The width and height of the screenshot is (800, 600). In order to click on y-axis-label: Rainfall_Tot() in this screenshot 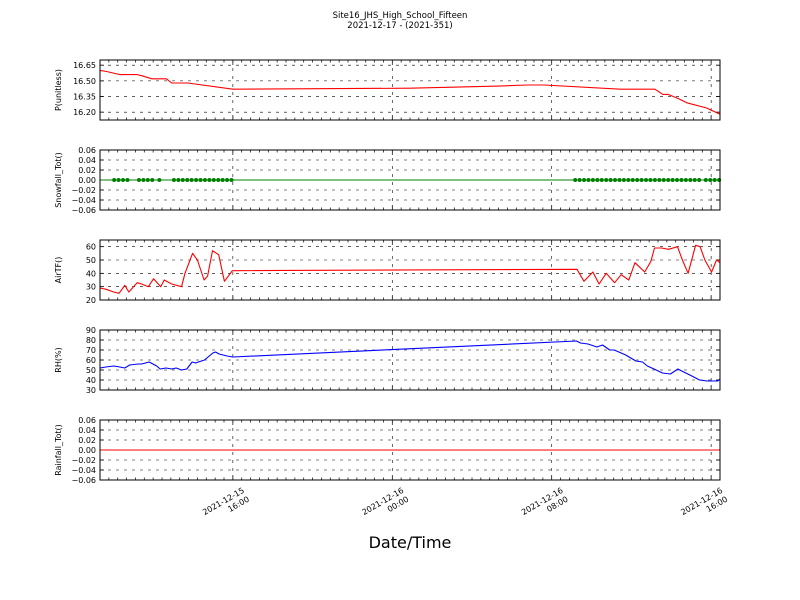, I will do `click(58, 450)`.